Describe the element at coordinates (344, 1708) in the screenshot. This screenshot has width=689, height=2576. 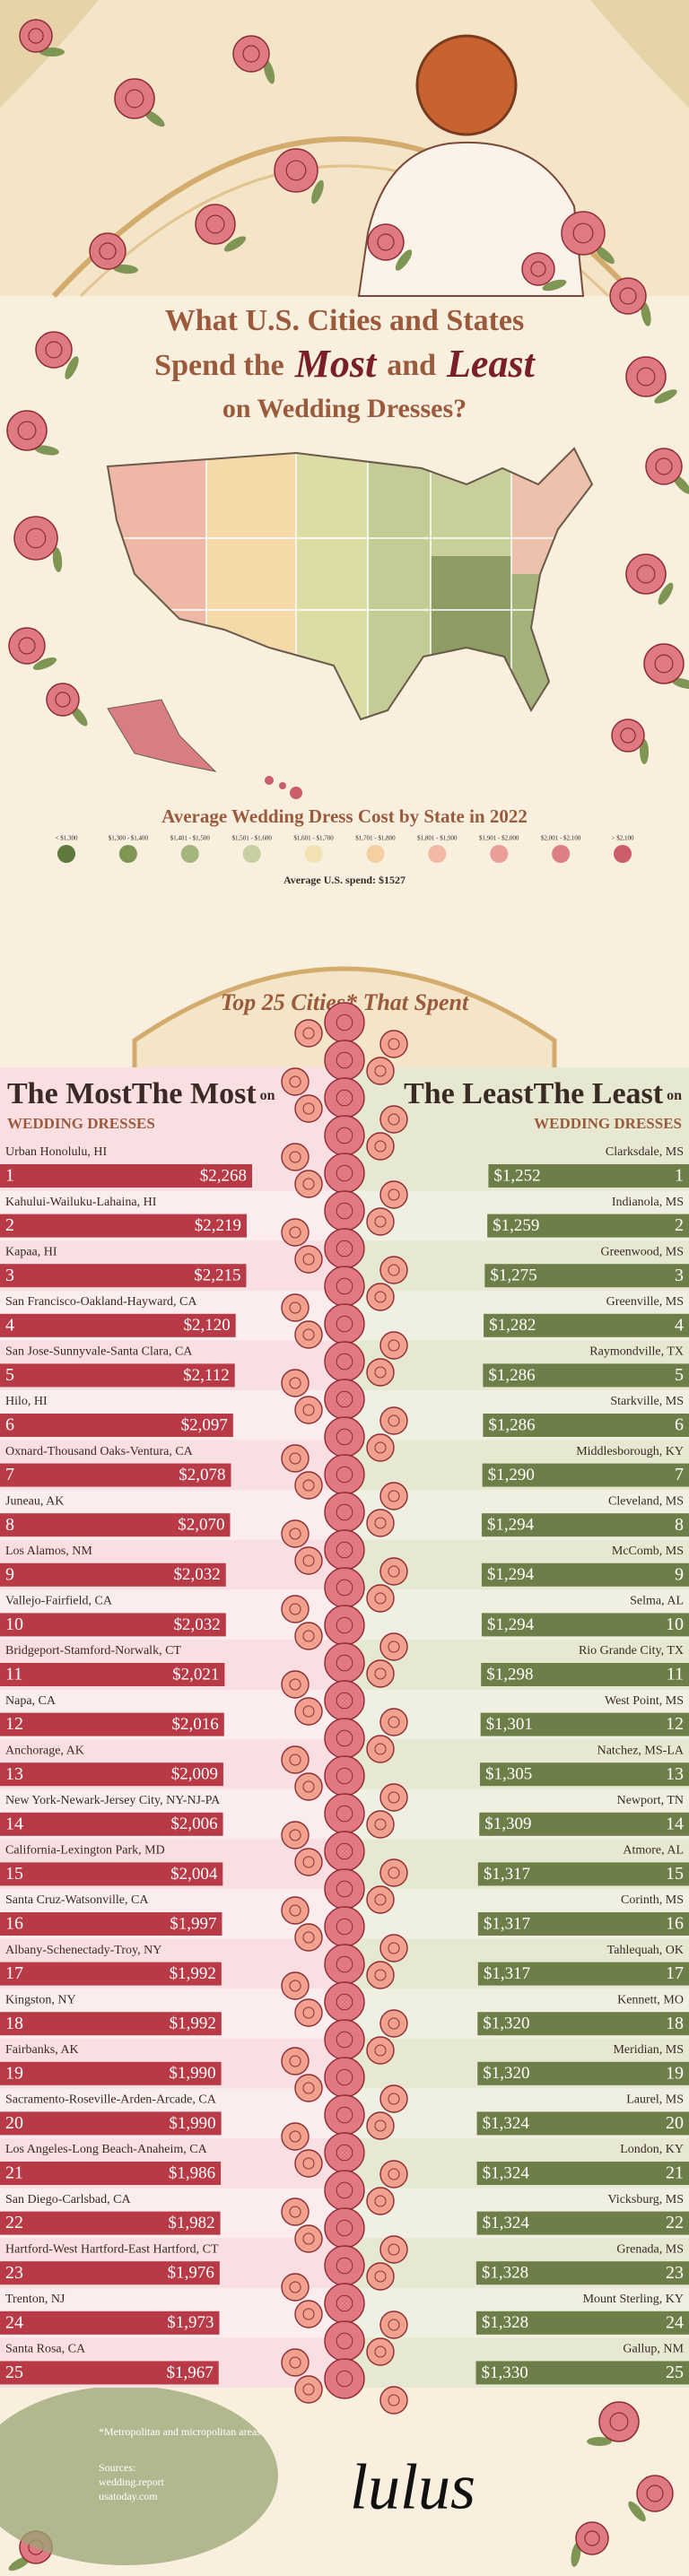
I see `rose-vine` at that location.